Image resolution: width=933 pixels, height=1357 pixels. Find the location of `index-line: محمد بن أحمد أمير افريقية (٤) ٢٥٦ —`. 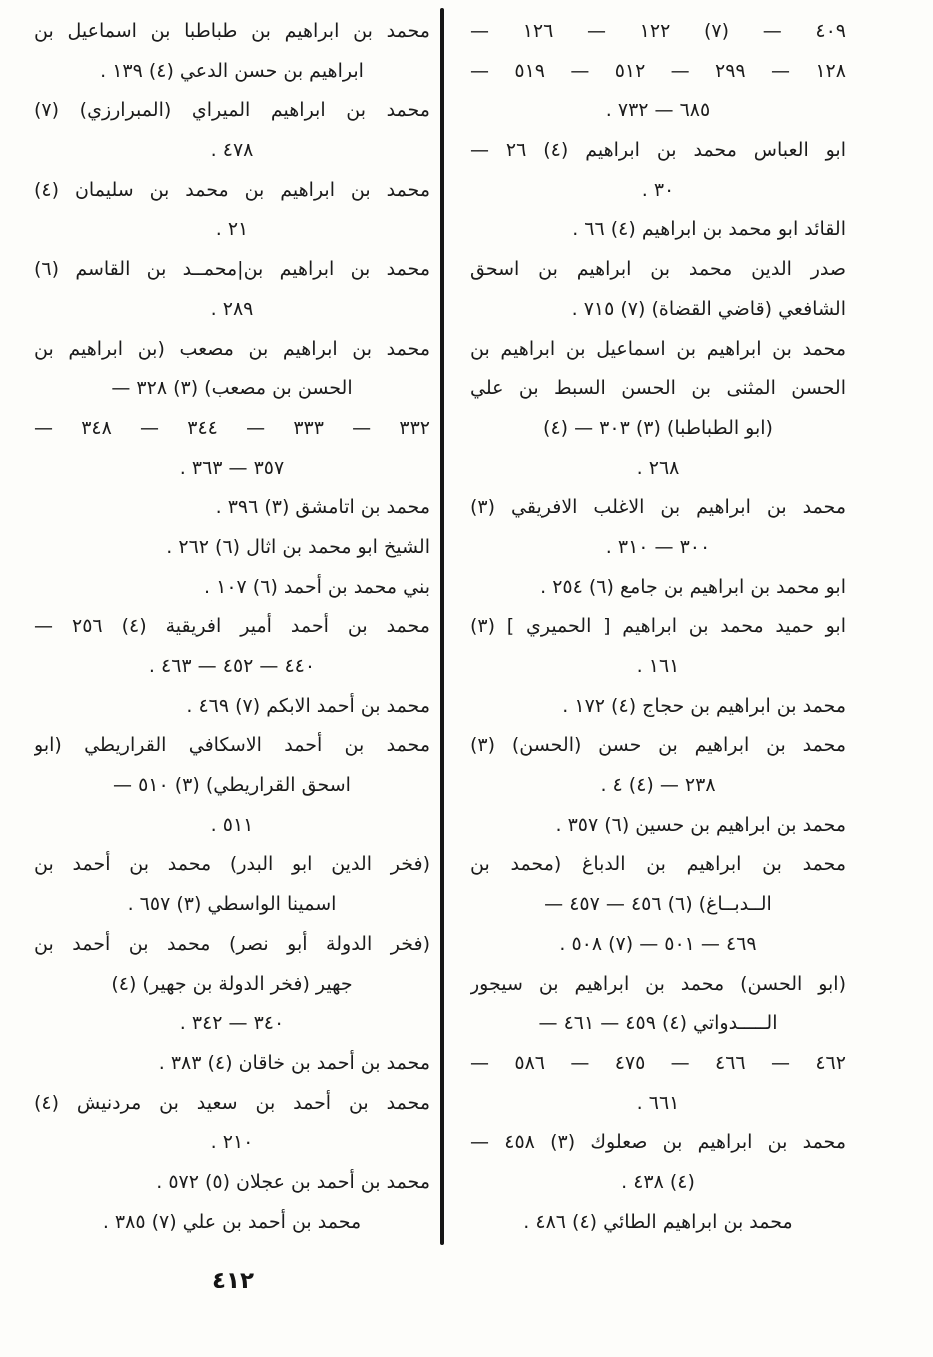

index-line: محمد بن أحمد أمير افريقية (٤) ٢٥٦ — is located at coordinates (232, 626).